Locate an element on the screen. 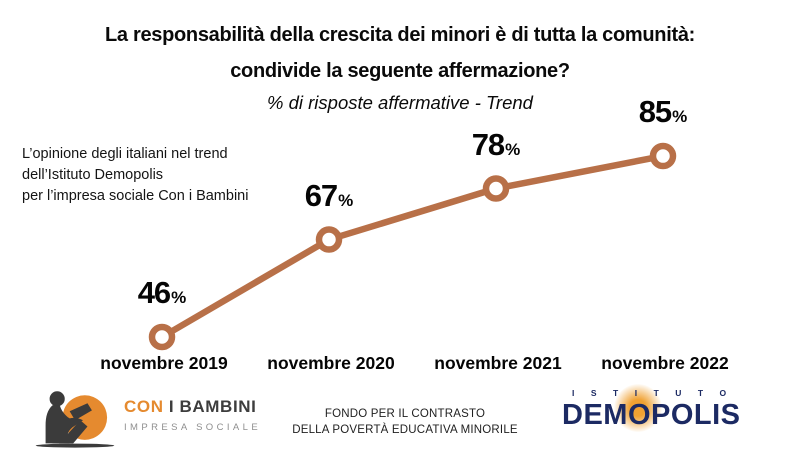  value-label: 85% is located at coordinates (663, 111).